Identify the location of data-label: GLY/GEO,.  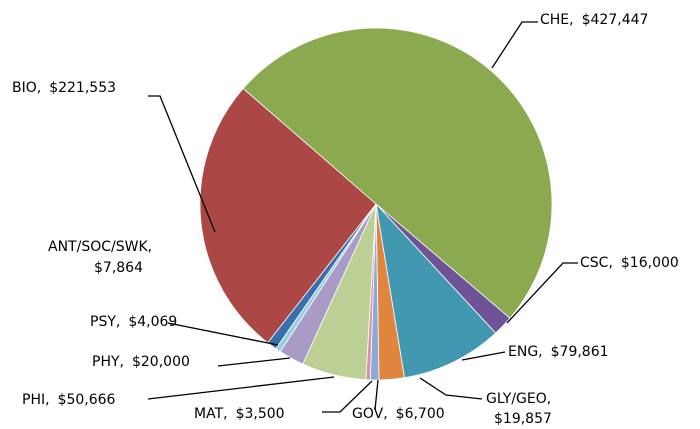
(518, 399).